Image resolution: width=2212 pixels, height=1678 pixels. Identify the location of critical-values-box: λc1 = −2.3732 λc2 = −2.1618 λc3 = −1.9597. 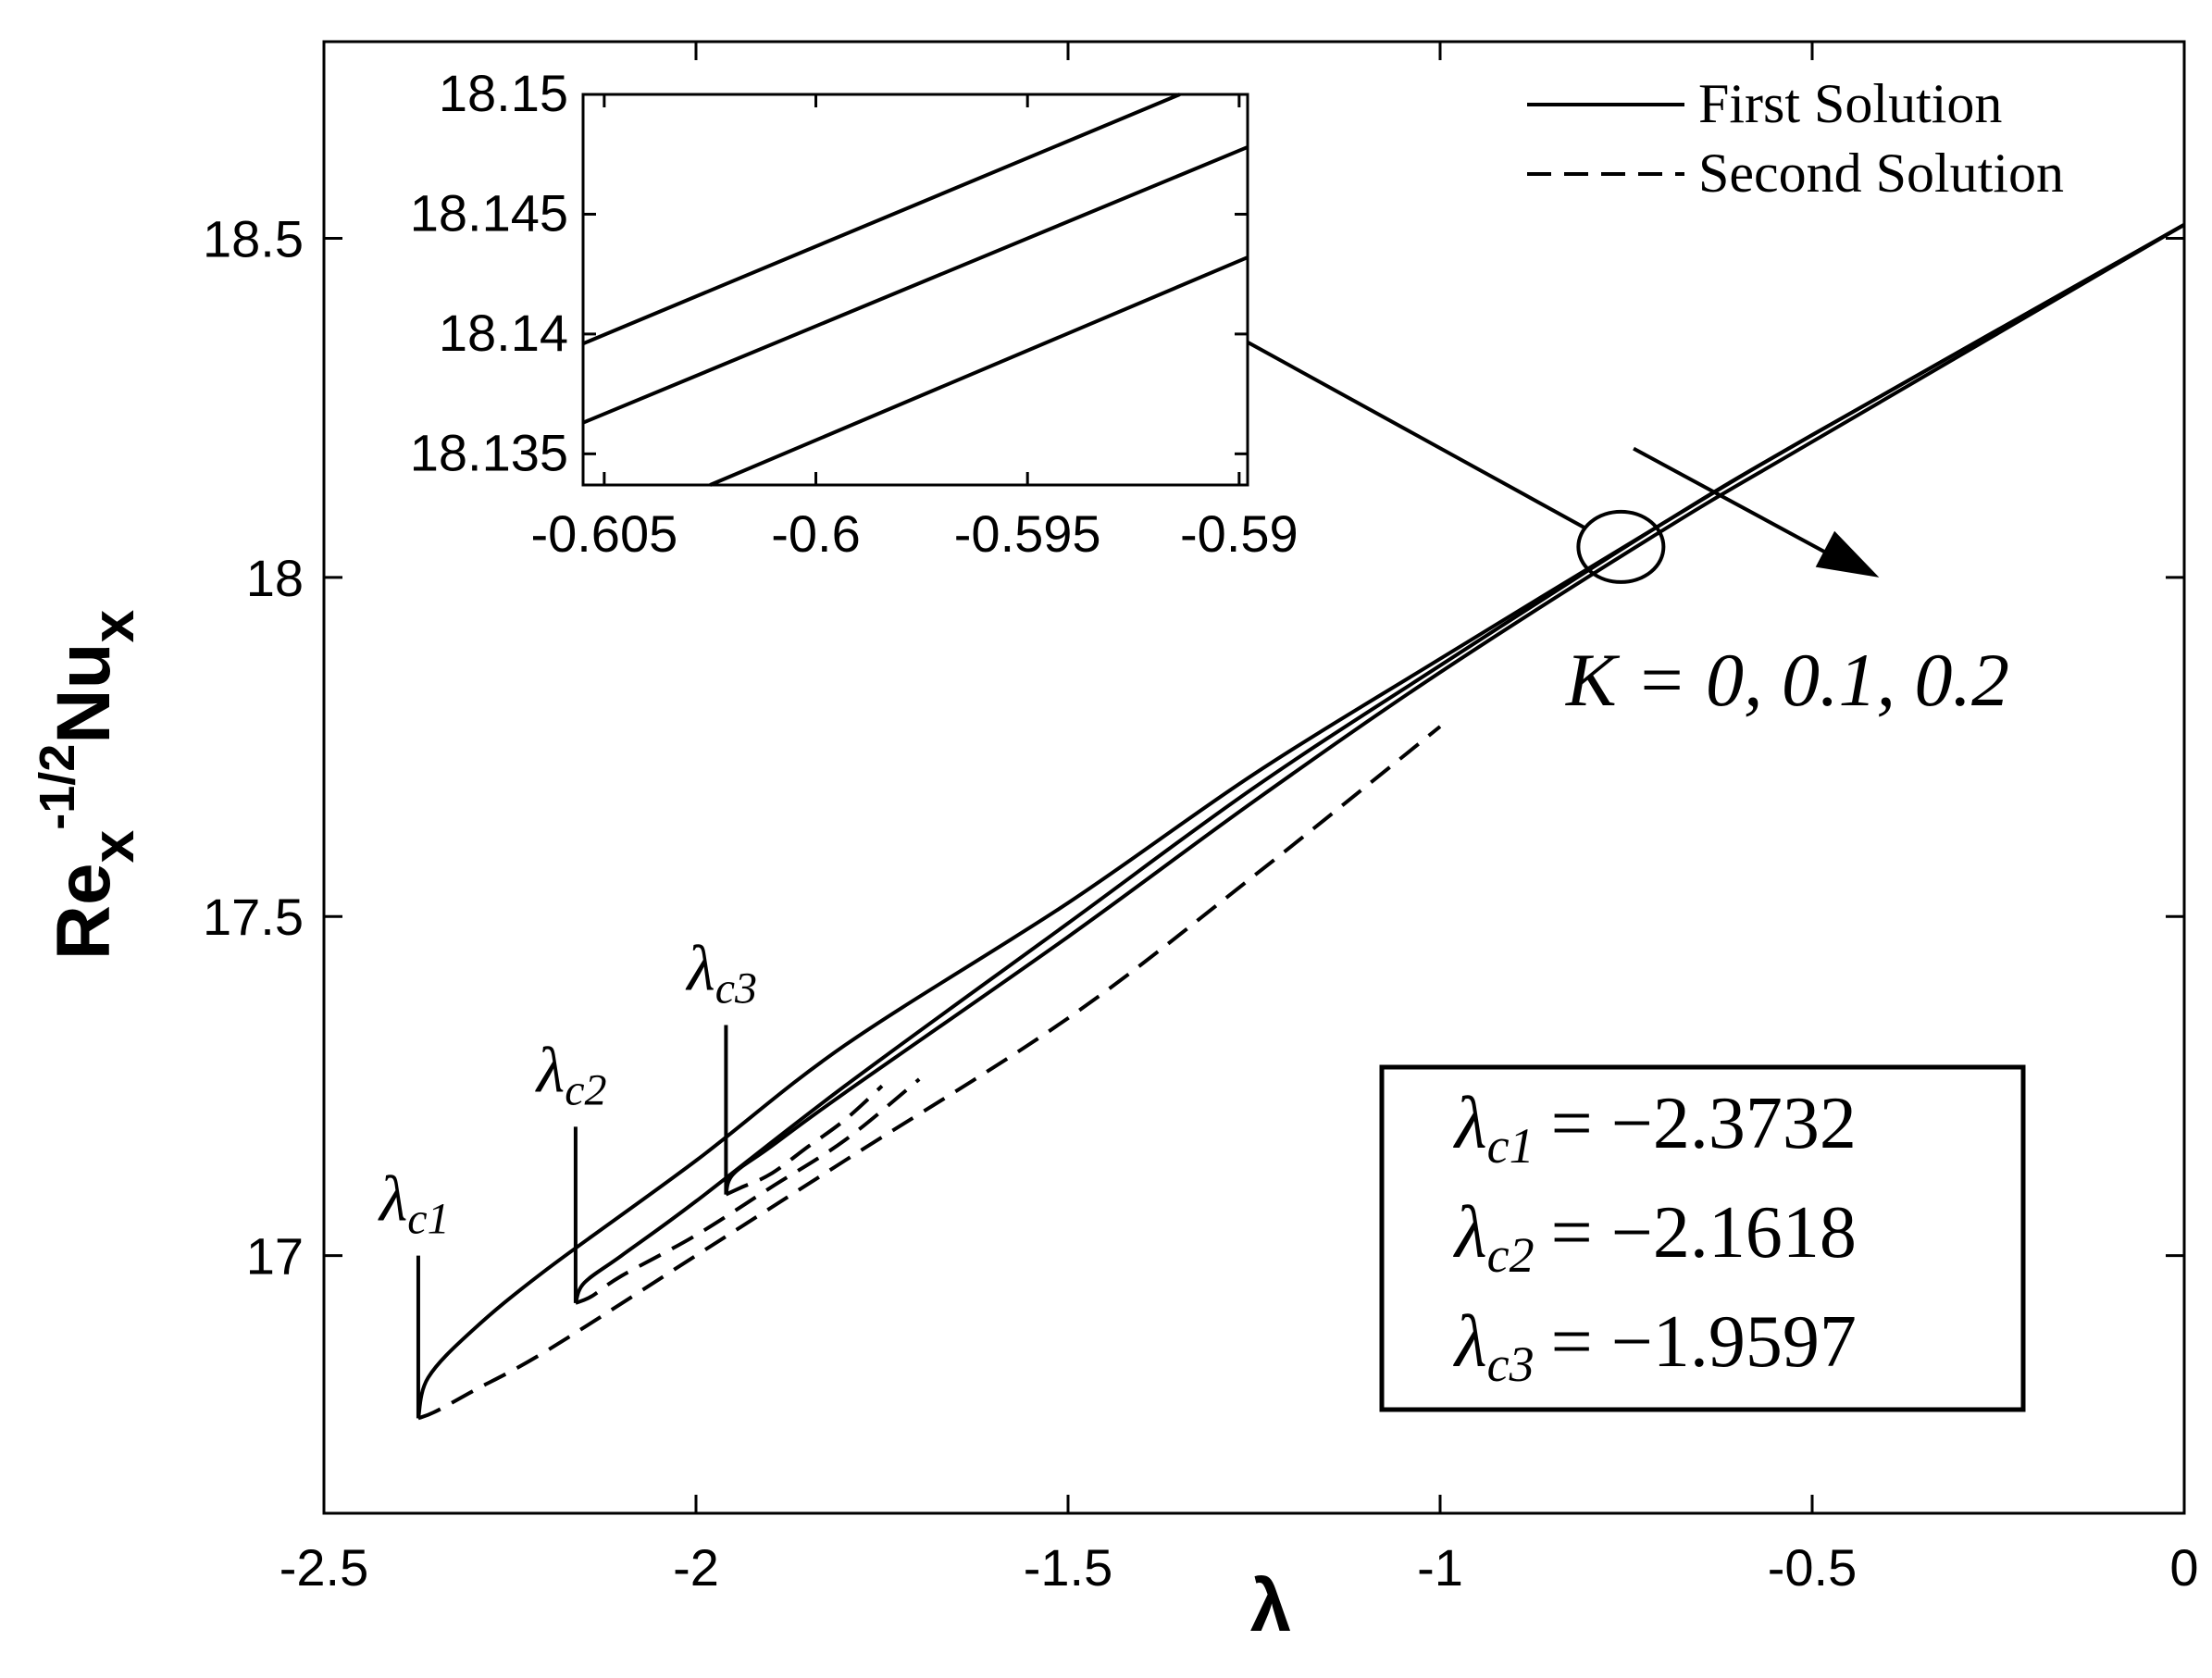
(1702, 1238).